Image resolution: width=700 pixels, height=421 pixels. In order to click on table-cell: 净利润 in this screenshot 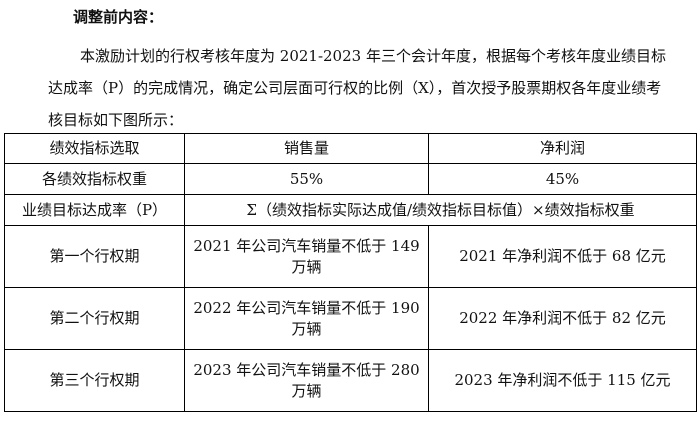, I will do `click(562, 148)`.